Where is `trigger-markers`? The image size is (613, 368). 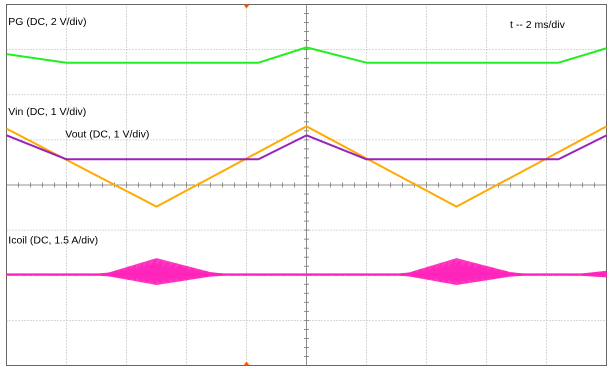 trigger-markers is located at coordinates (246, 185).